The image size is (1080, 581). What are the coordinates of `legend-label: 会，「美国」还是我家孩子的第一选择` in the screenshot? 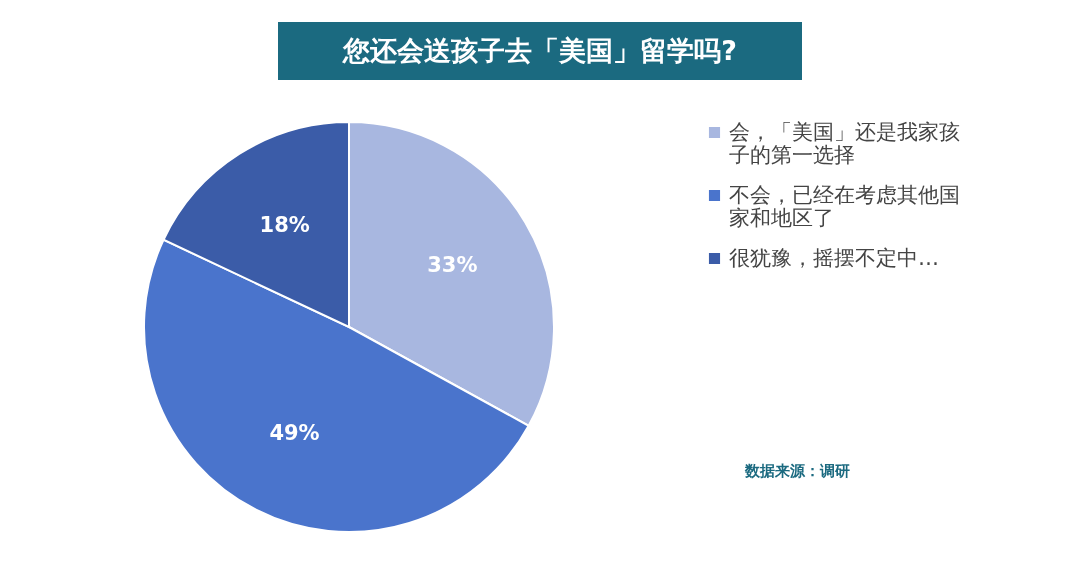 It's located at (844, 143).